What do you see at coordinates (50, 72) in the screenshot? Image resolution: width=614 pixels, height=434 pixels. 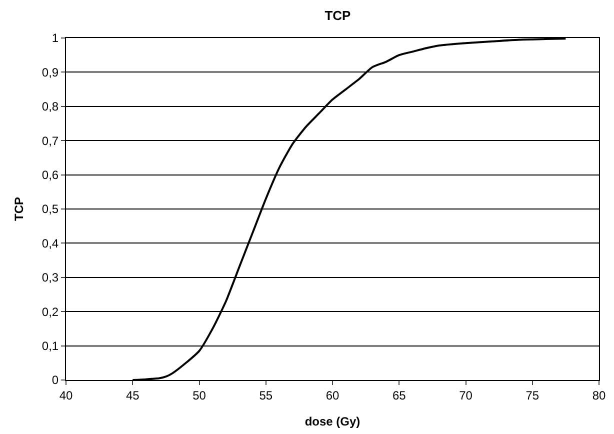 I see `y-tick-label: 0,9` at bounding box center [50, 72].